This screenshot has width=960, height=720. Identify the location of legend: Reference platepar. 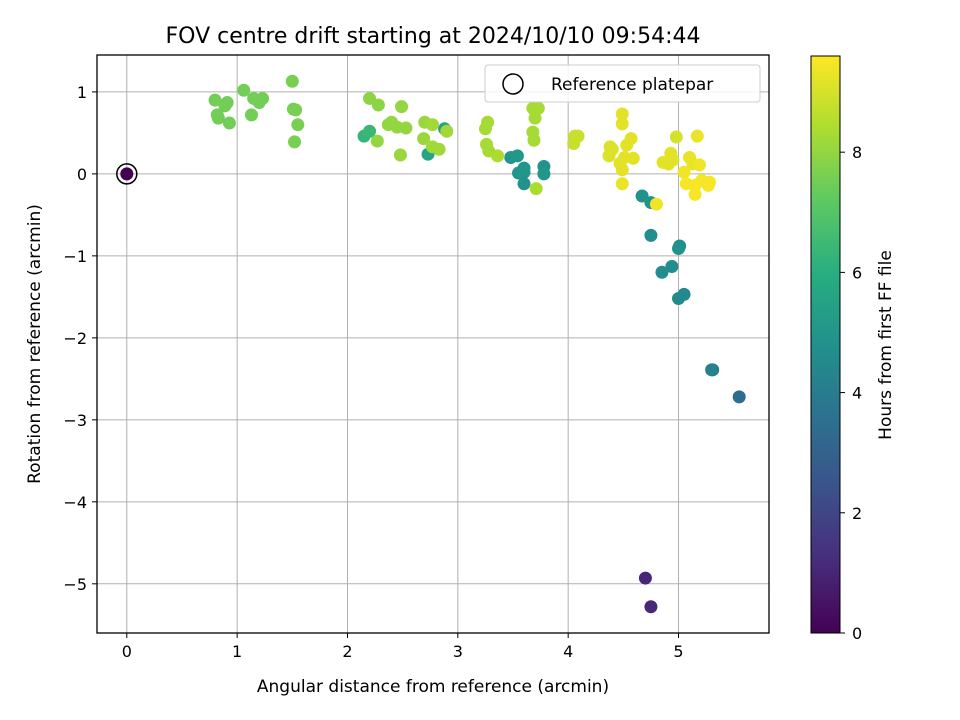
(622, 83).